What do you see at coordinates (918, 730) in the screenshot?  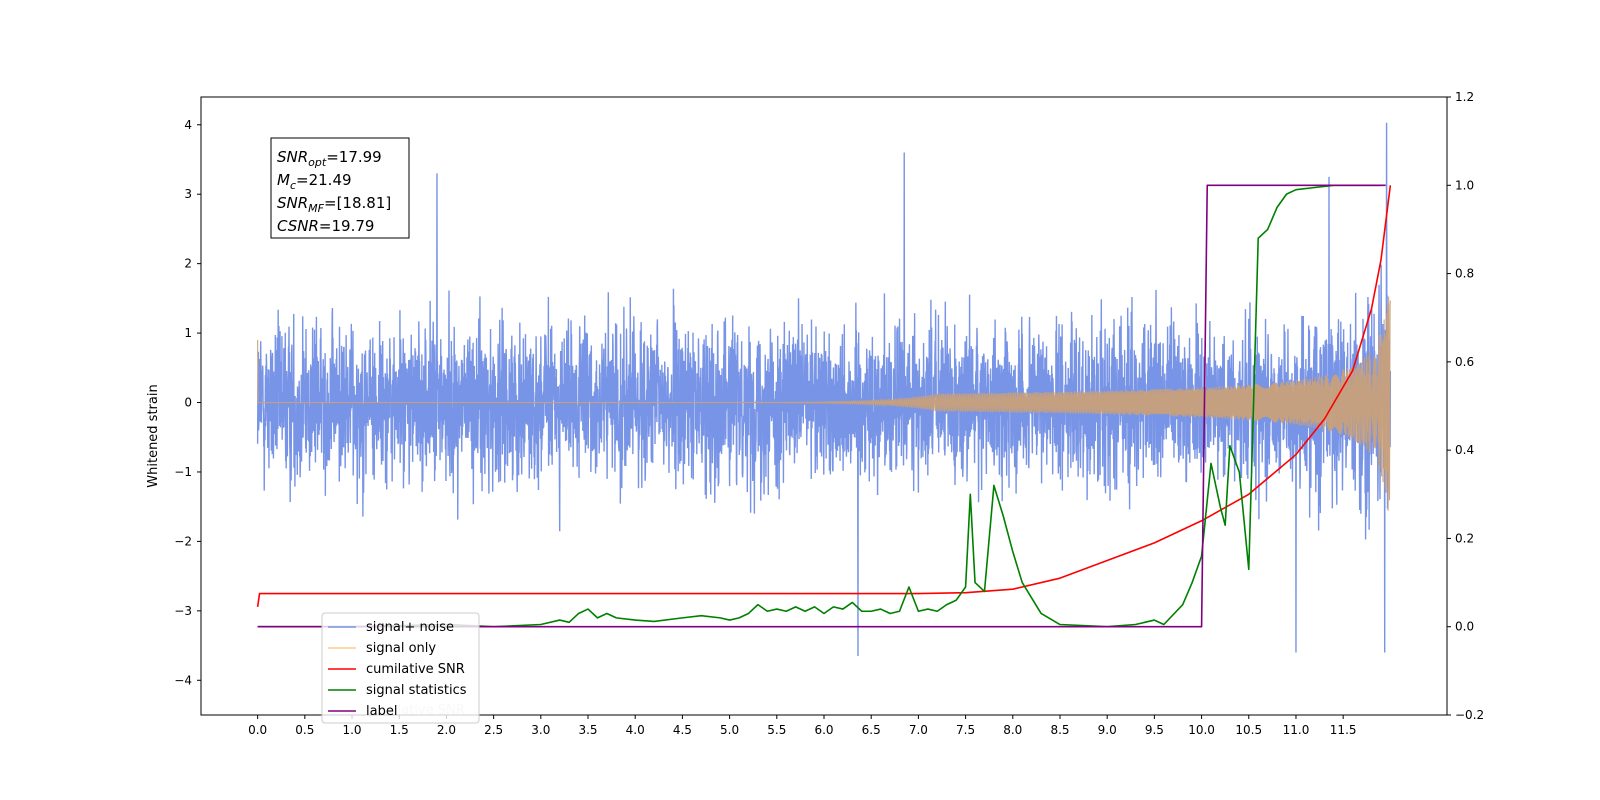 I see `x-tick-label: 7.0` at bounding box center [918, 730].